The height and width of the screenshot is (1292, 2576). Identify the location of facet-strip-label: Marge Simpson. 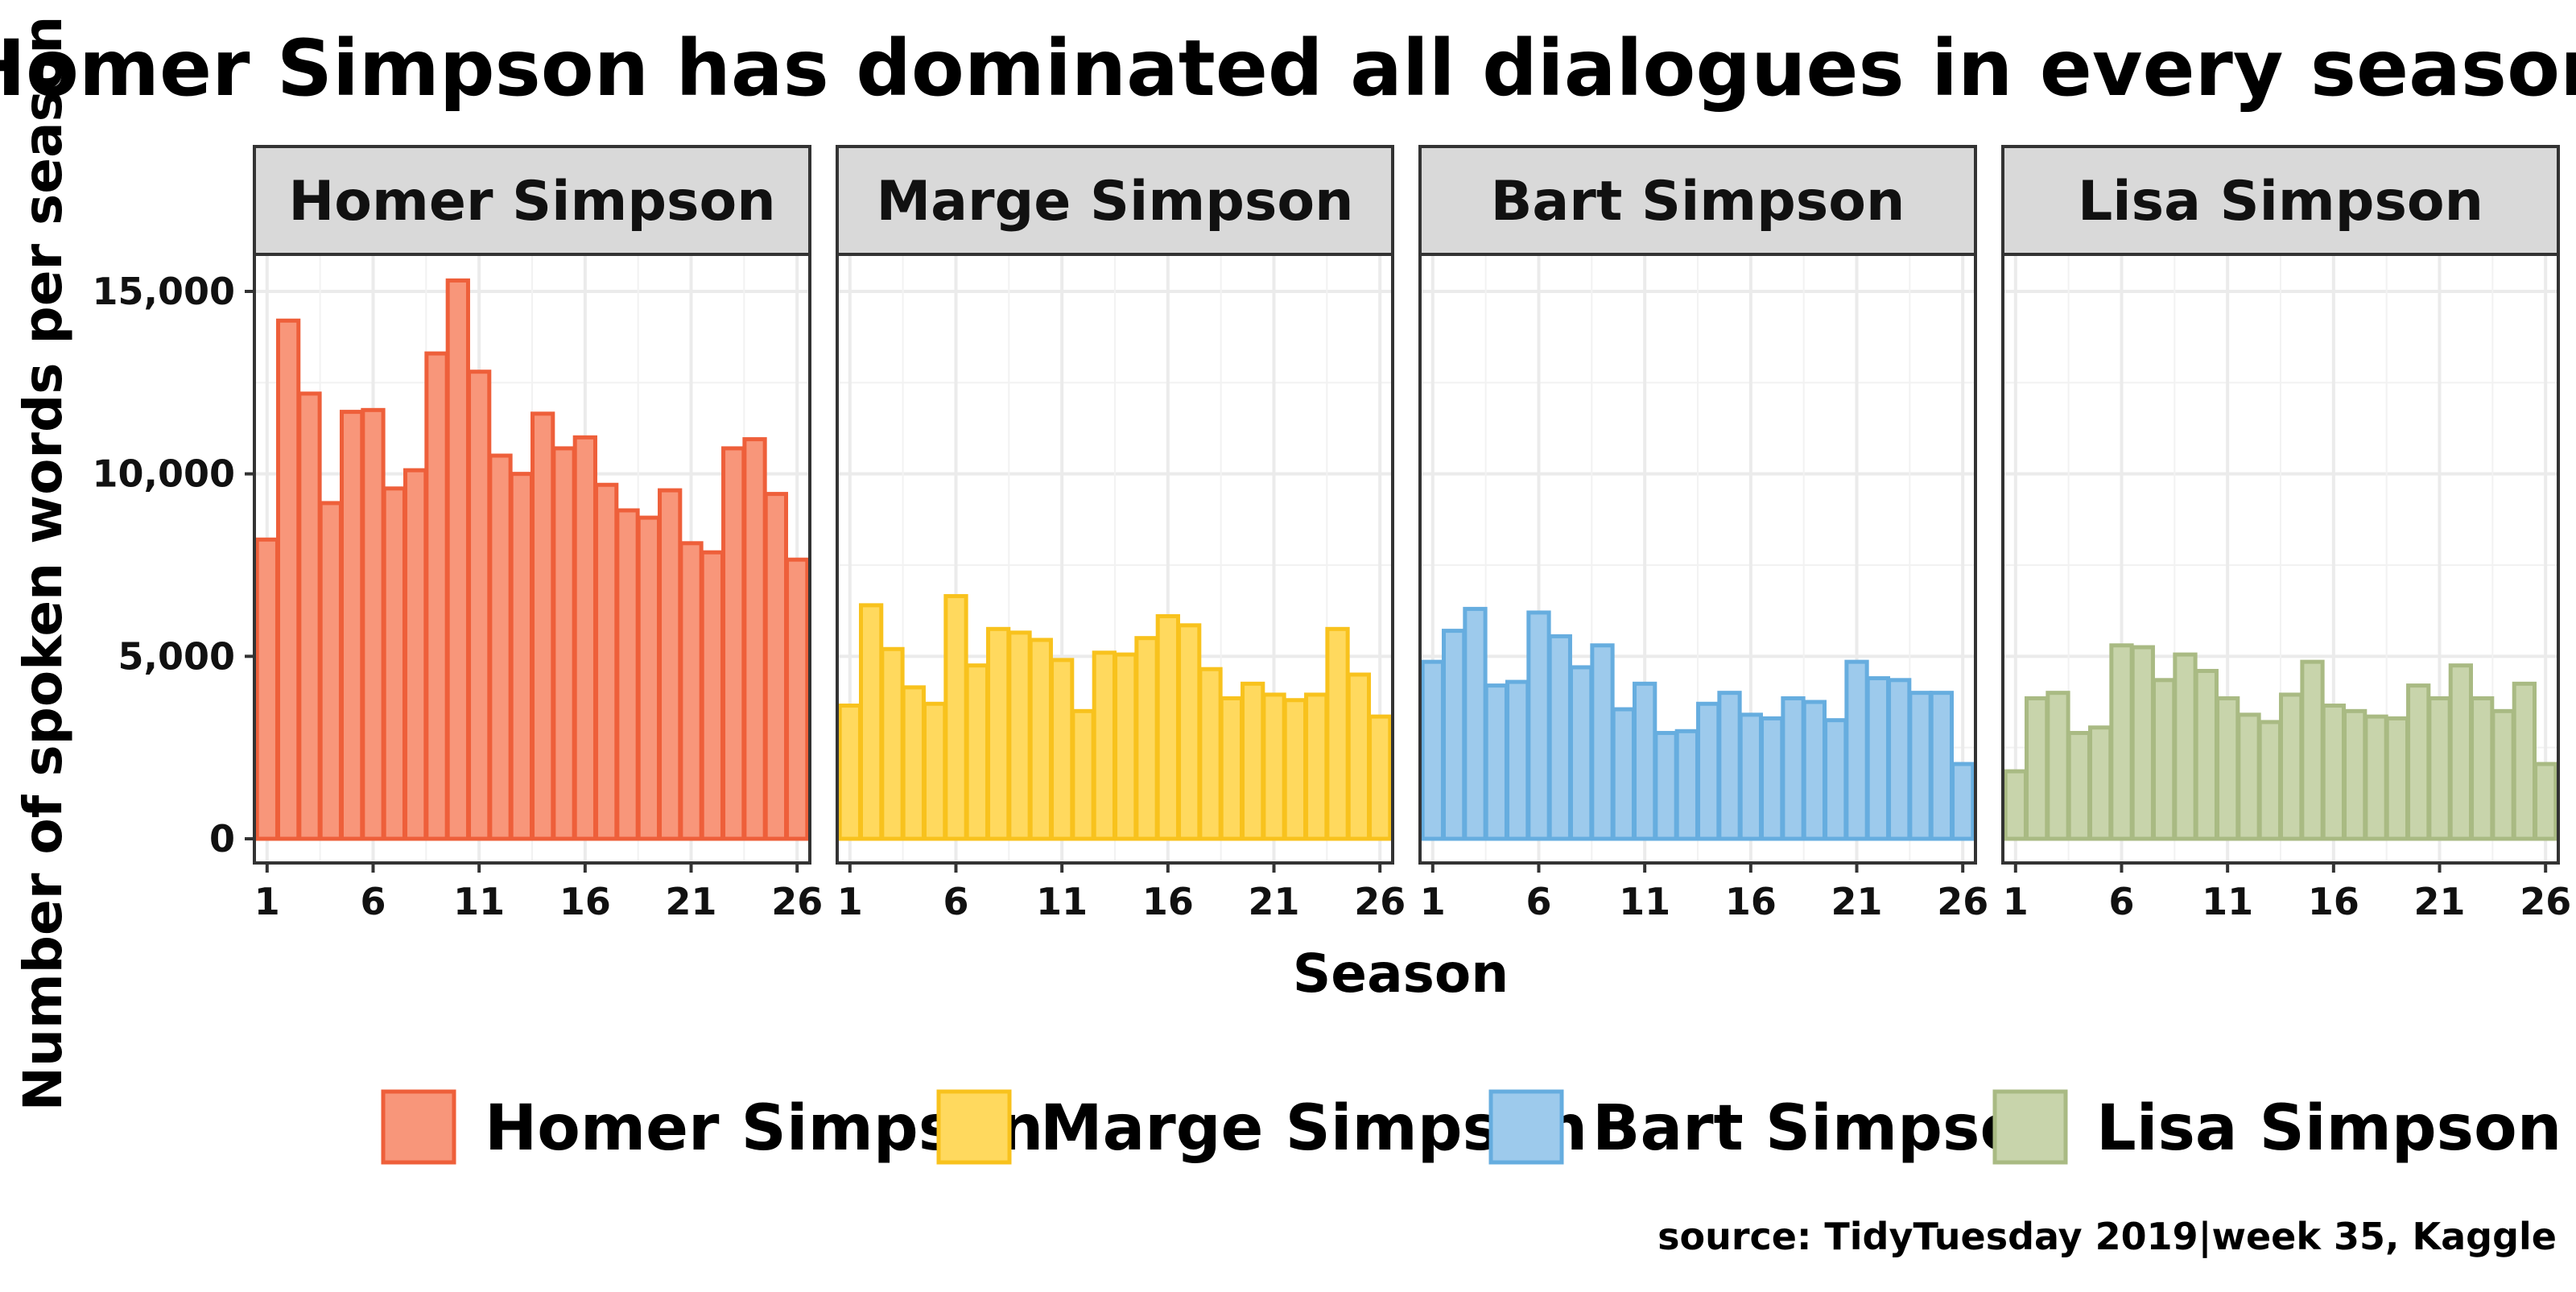
(1115, 201).